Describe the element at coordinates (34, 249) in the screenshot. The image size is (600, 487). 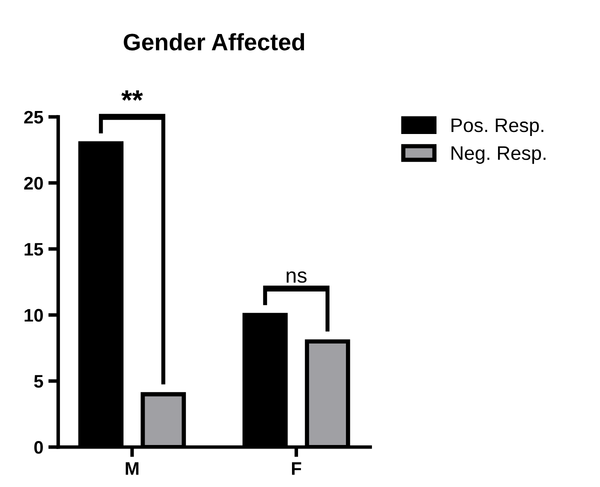
I see `y-tick-label: 15` at that location.